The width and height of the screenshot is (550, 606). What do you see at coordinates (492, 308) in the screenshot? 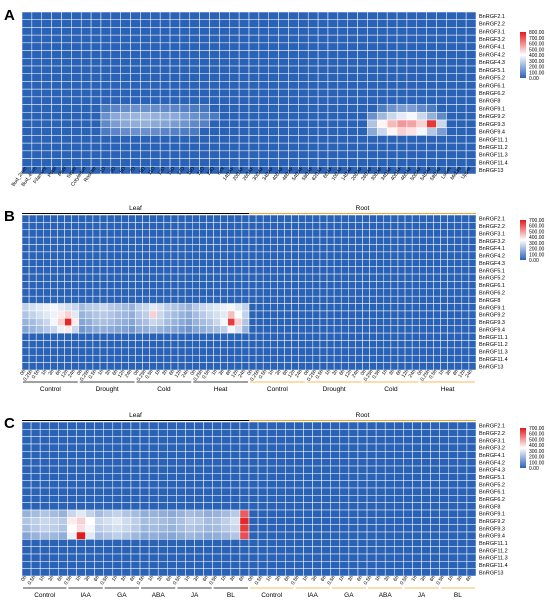
I see `row-label: BnRGF9.1` at bounding box center [492, 308].